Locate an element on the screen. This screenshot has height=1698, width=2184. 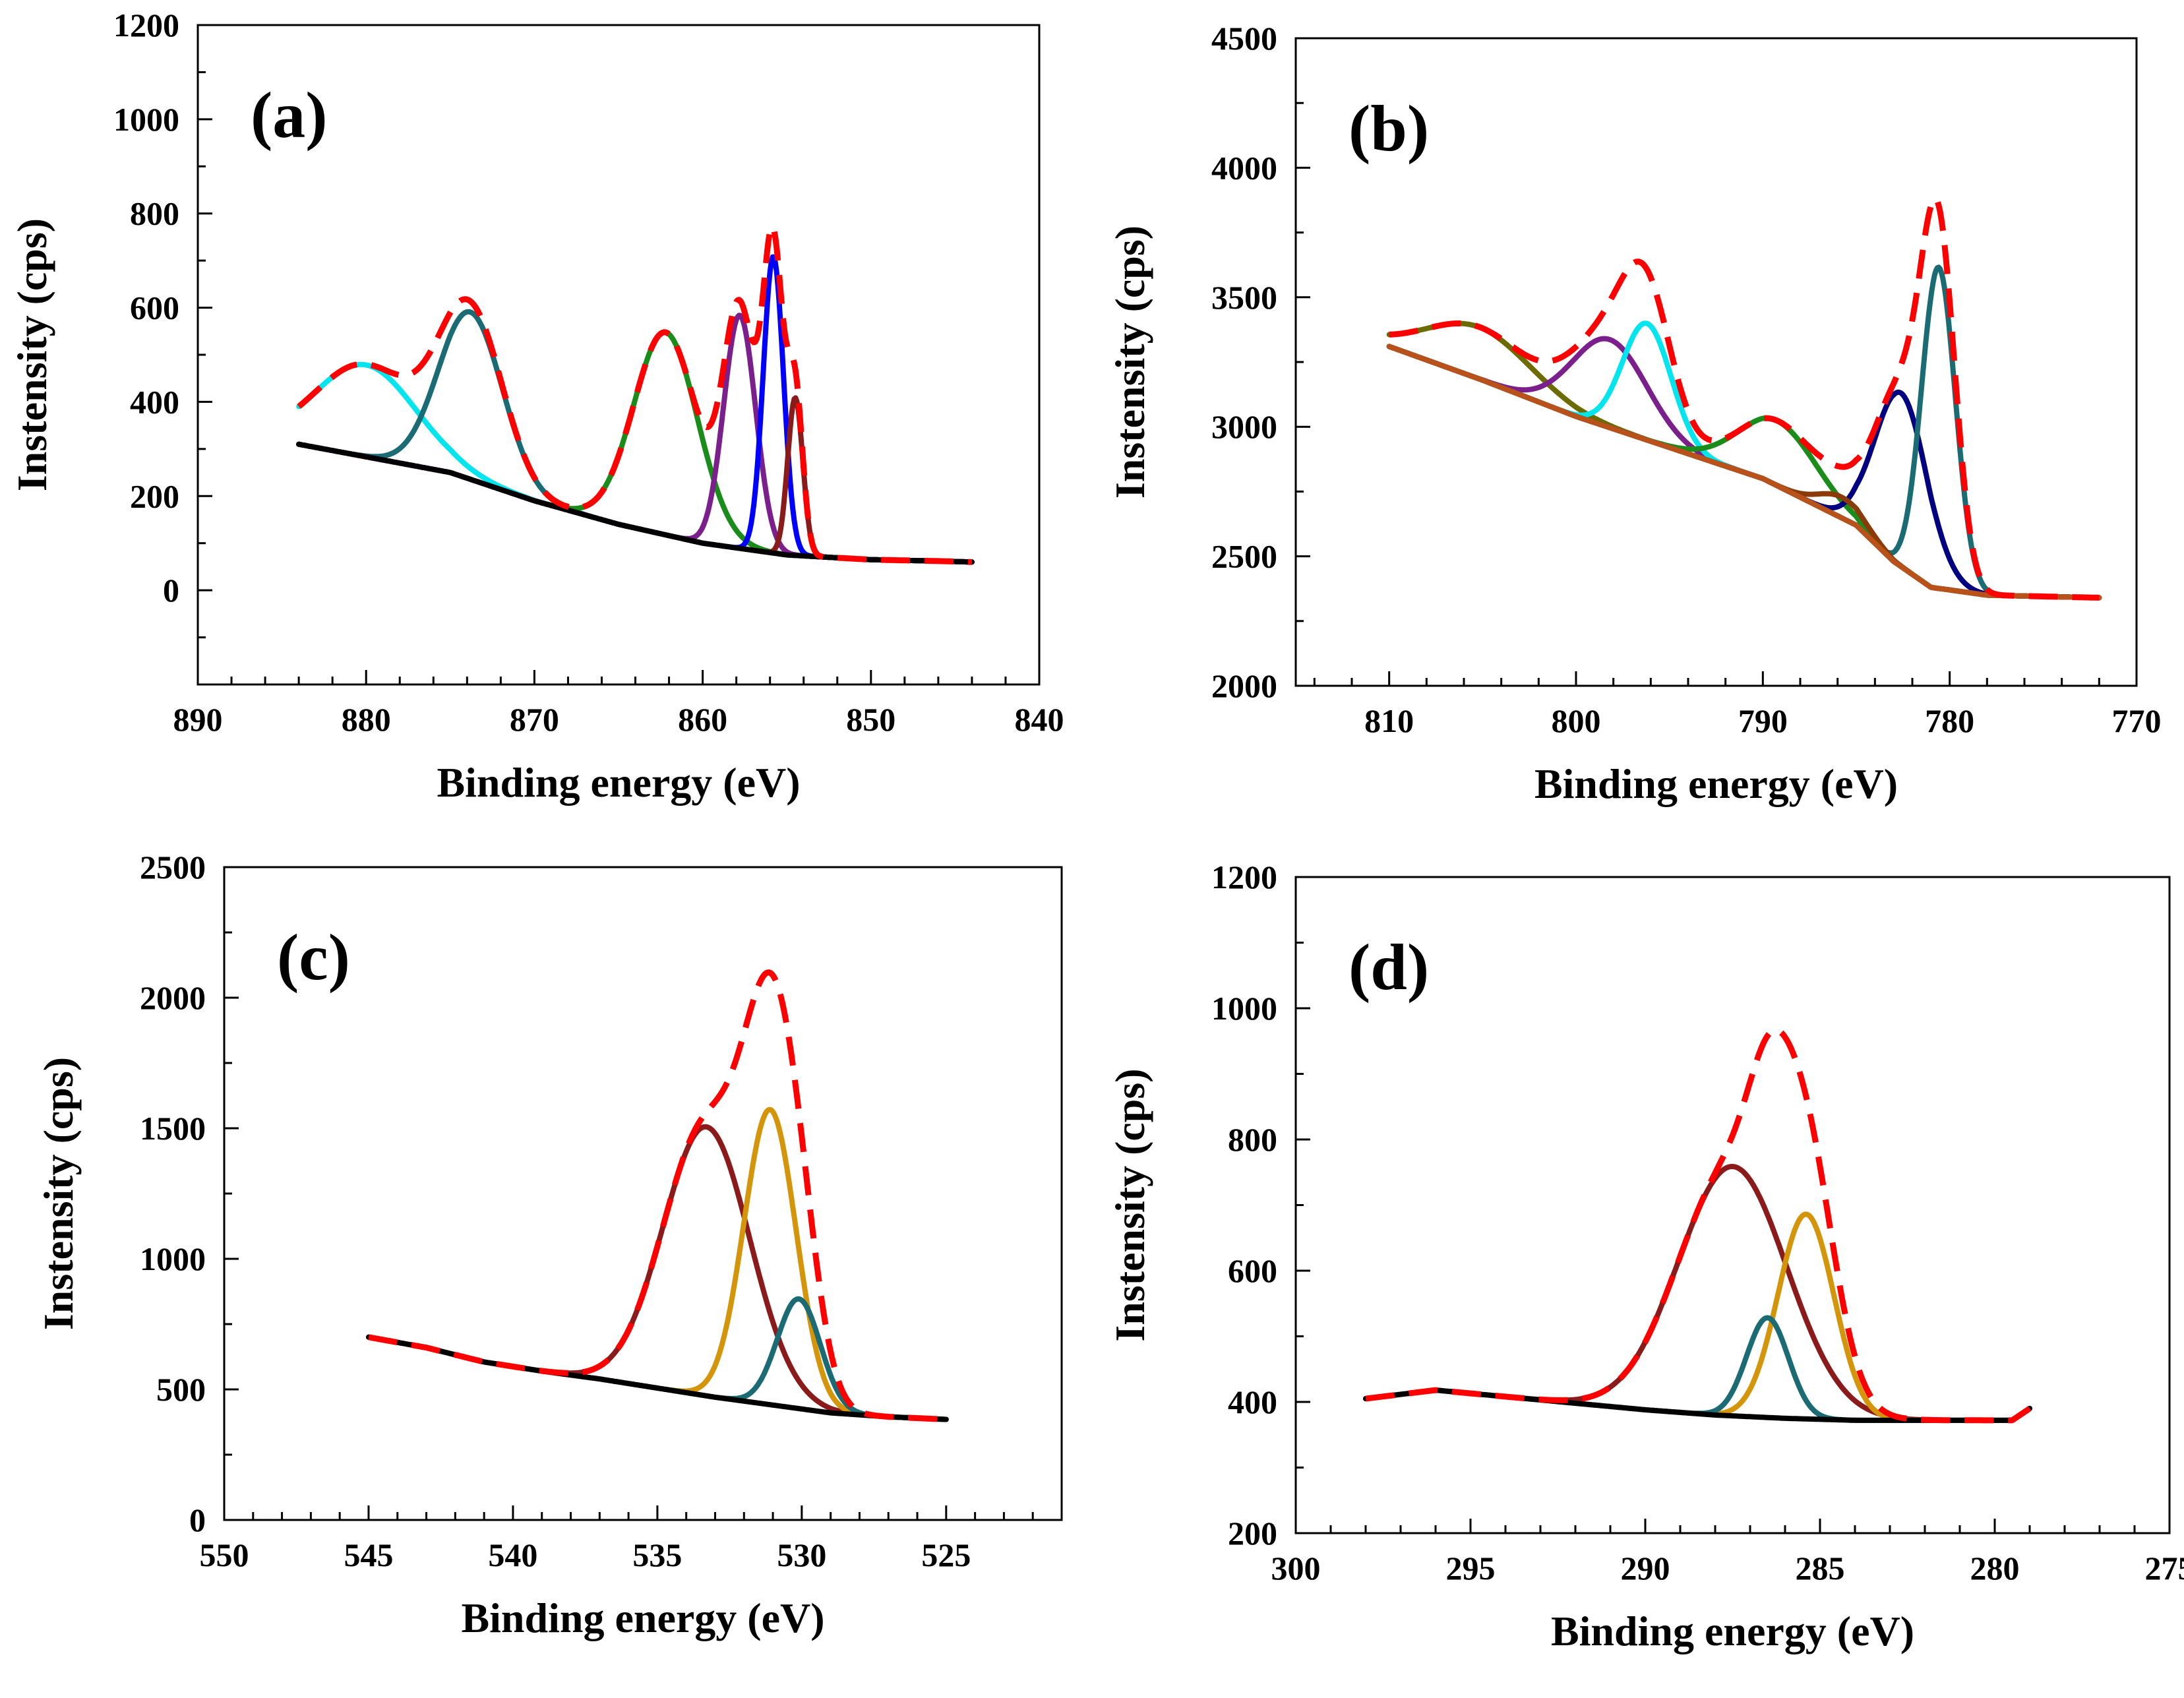
y-tick-label: 4000 is located at coordinates (1244, 167).